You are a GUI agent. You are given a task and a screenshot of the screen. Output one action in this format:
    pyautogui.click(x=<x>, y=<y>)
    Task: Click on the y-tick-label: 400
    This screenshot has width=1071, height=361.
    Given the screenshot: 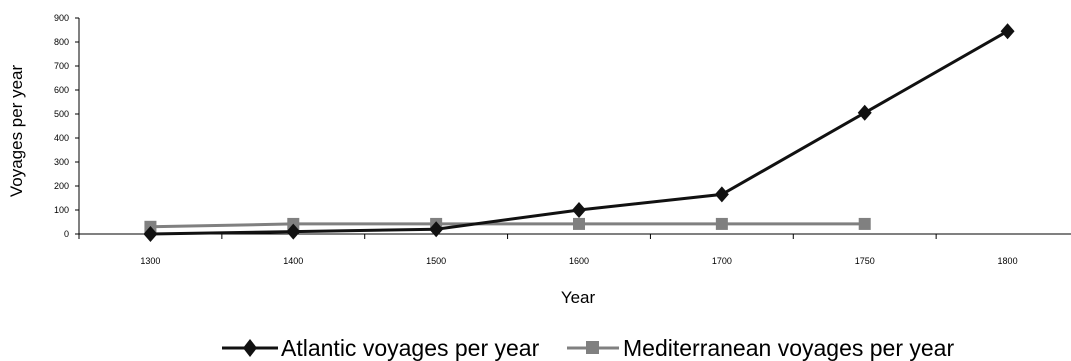 What is the action you would take?
    pyautogui.click(x=61, y=138)
    